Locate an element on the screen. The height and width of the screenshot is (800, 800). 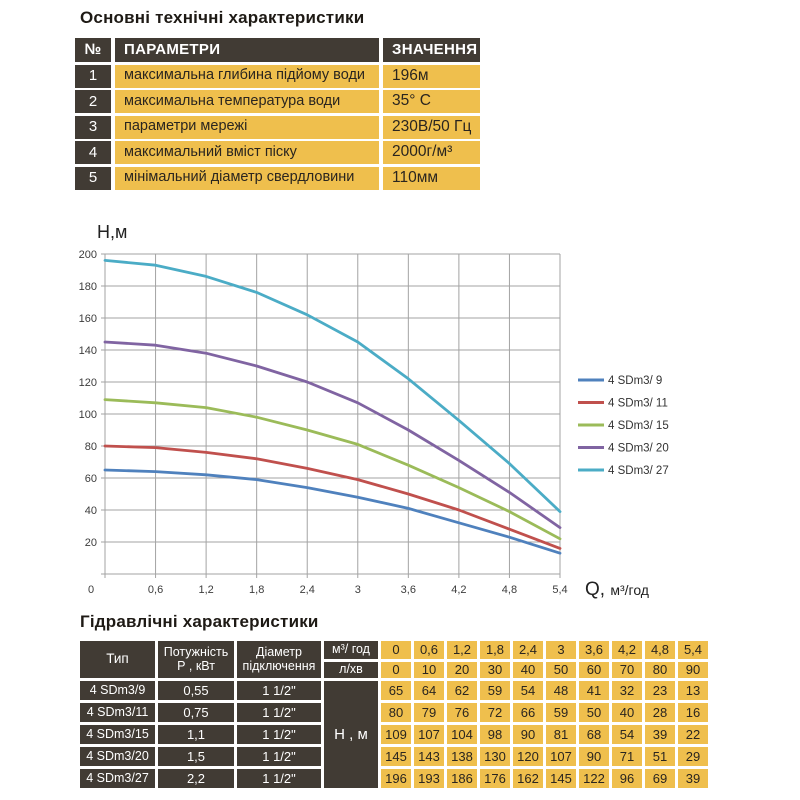
head-value-cell: 59 is located at coordinates (561, 712).